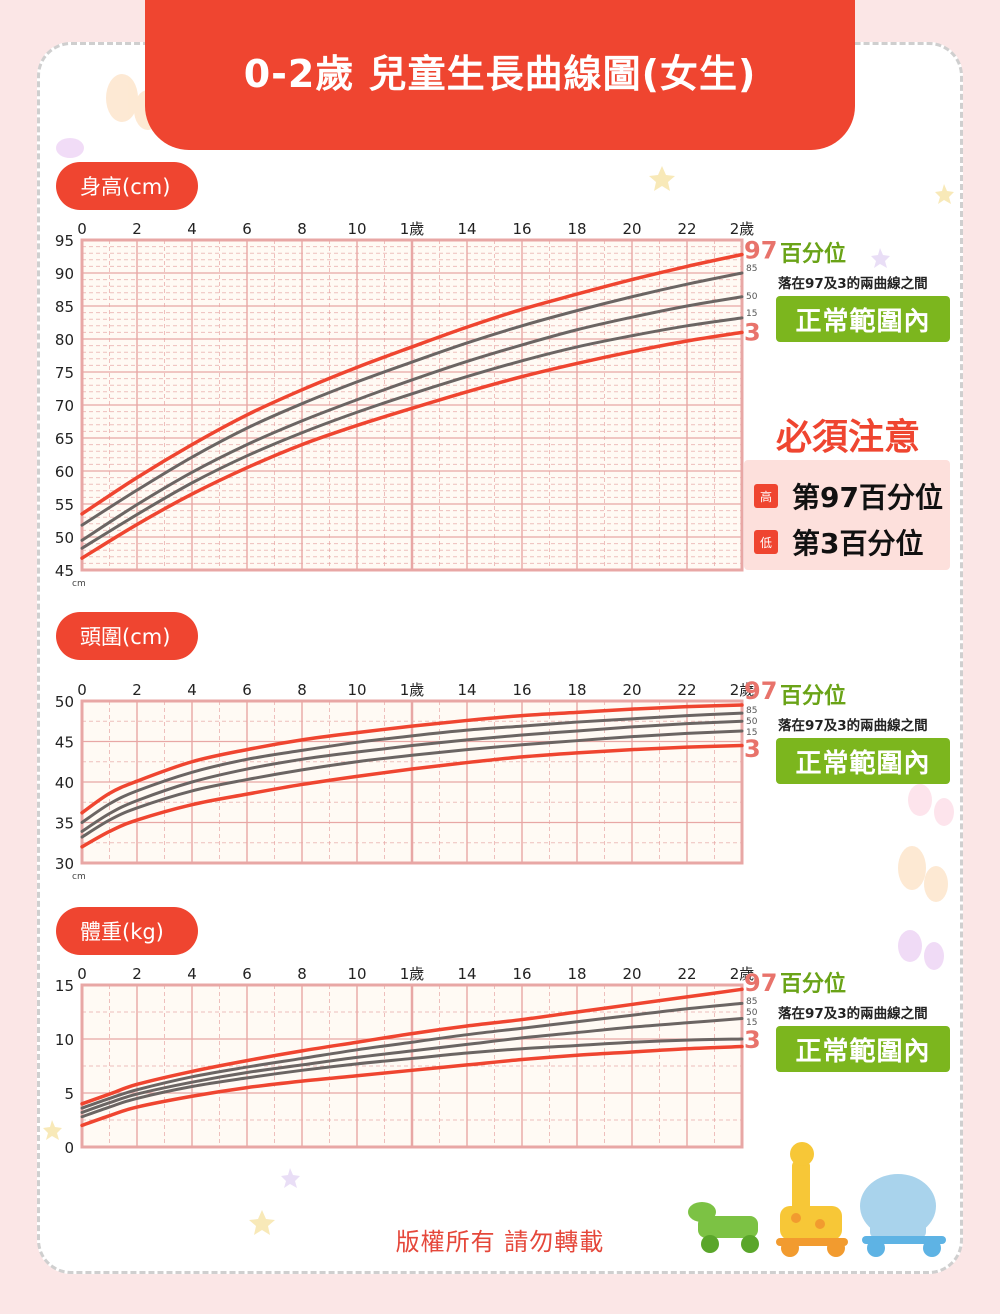 The height and width of the screenshot is (1314, 1000). I want to click on legend-percentile-title-head: 百分位, so click(813, 696).